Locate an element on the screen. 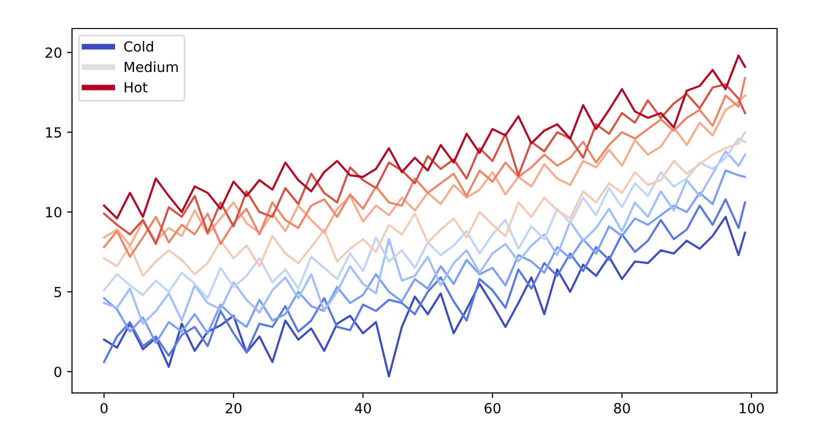 The height and width of the screenshot is (428, 822). legend-label: Hot is located at coordinates (136, 87).